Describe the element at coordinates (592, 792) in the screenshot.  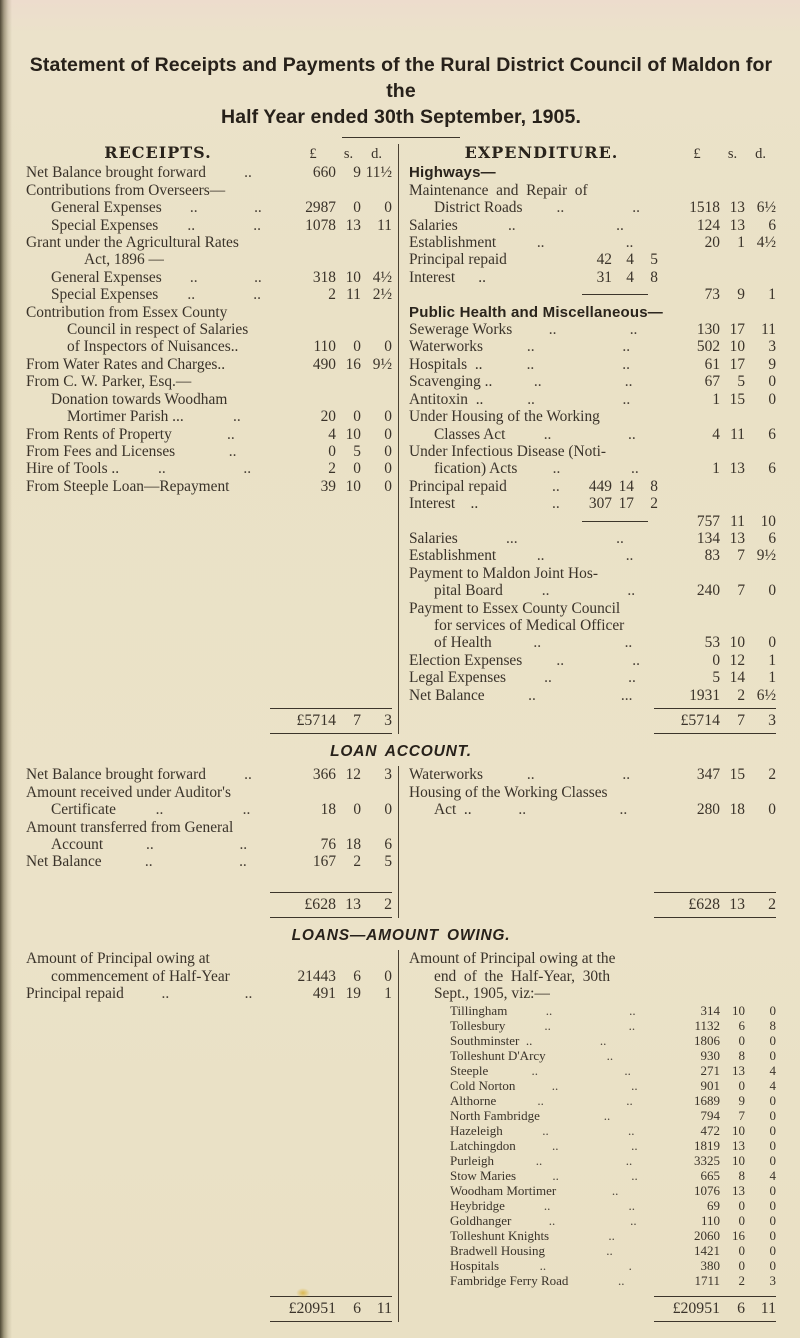
I see `table-row: Housing of the Working Classes` at that location.